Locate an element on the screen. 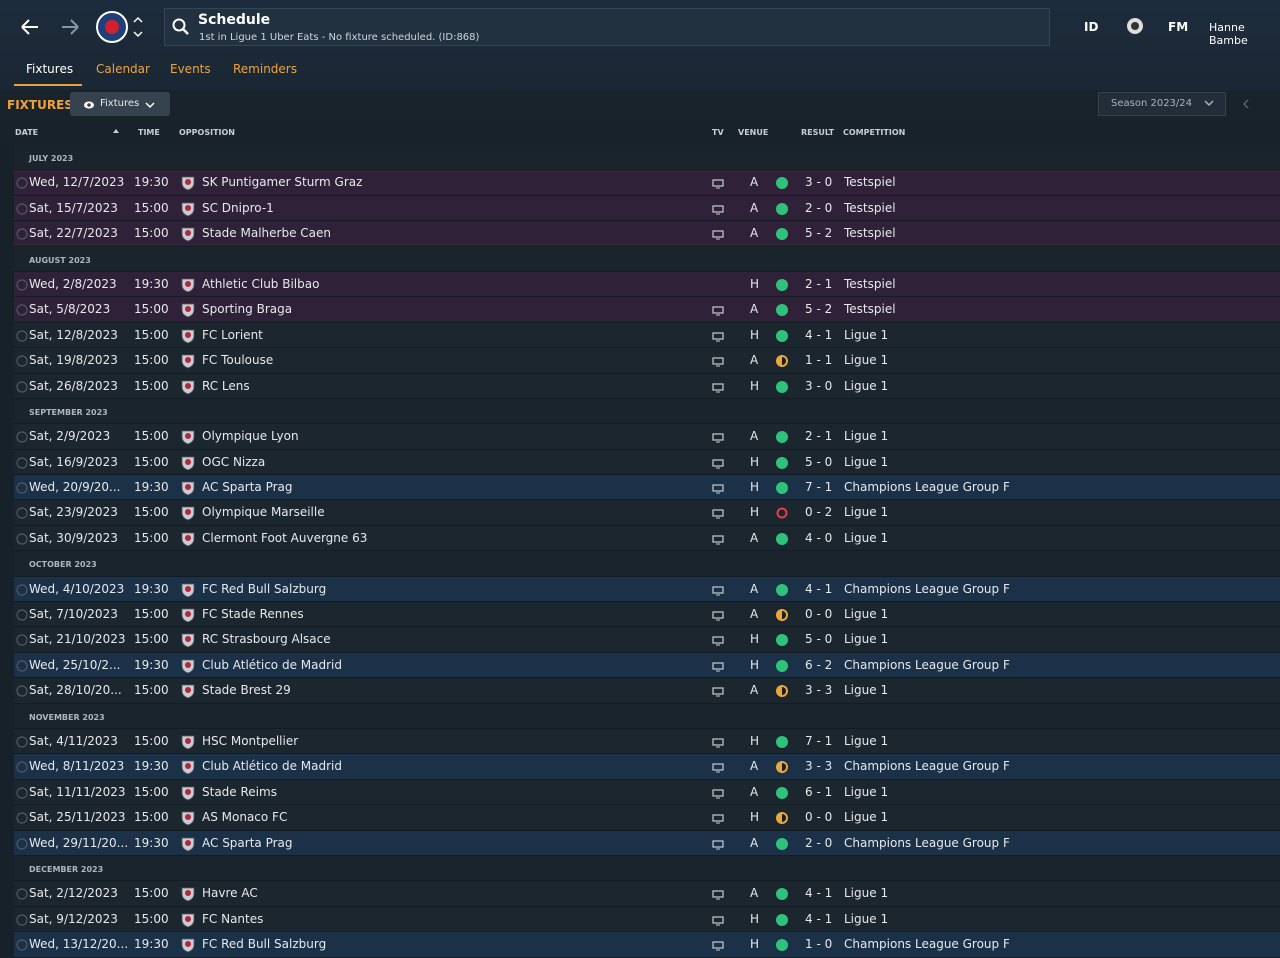  opposition: RC Strasbourg Alsace is located at coordinates (266, 639).